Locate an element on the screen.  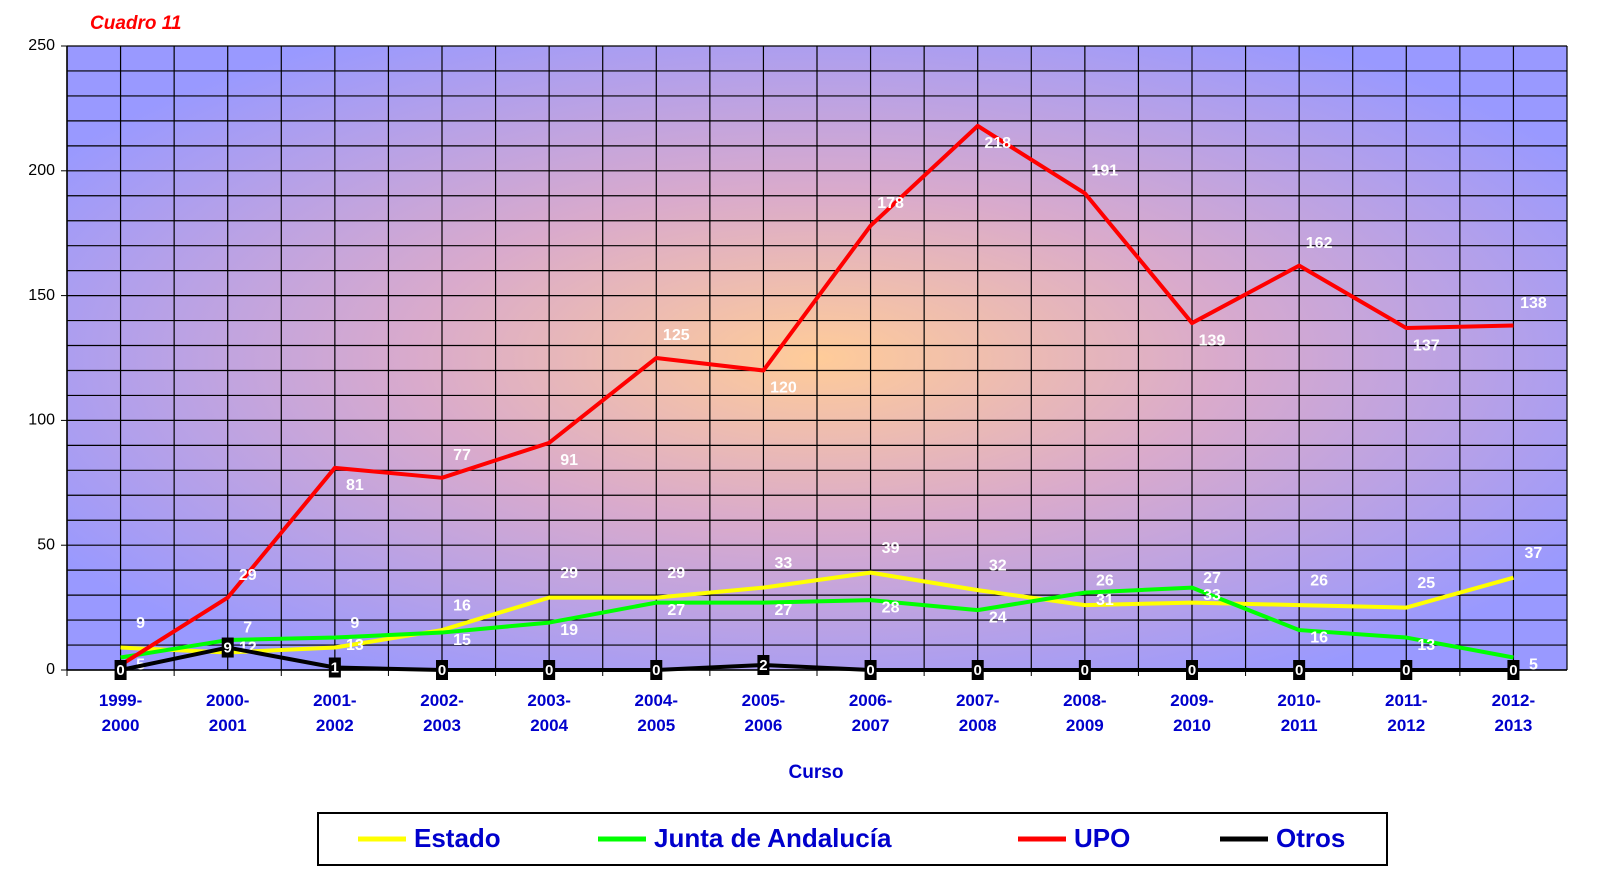
x-tick-label: 2004-2005 is located at coordinates (656, 713).